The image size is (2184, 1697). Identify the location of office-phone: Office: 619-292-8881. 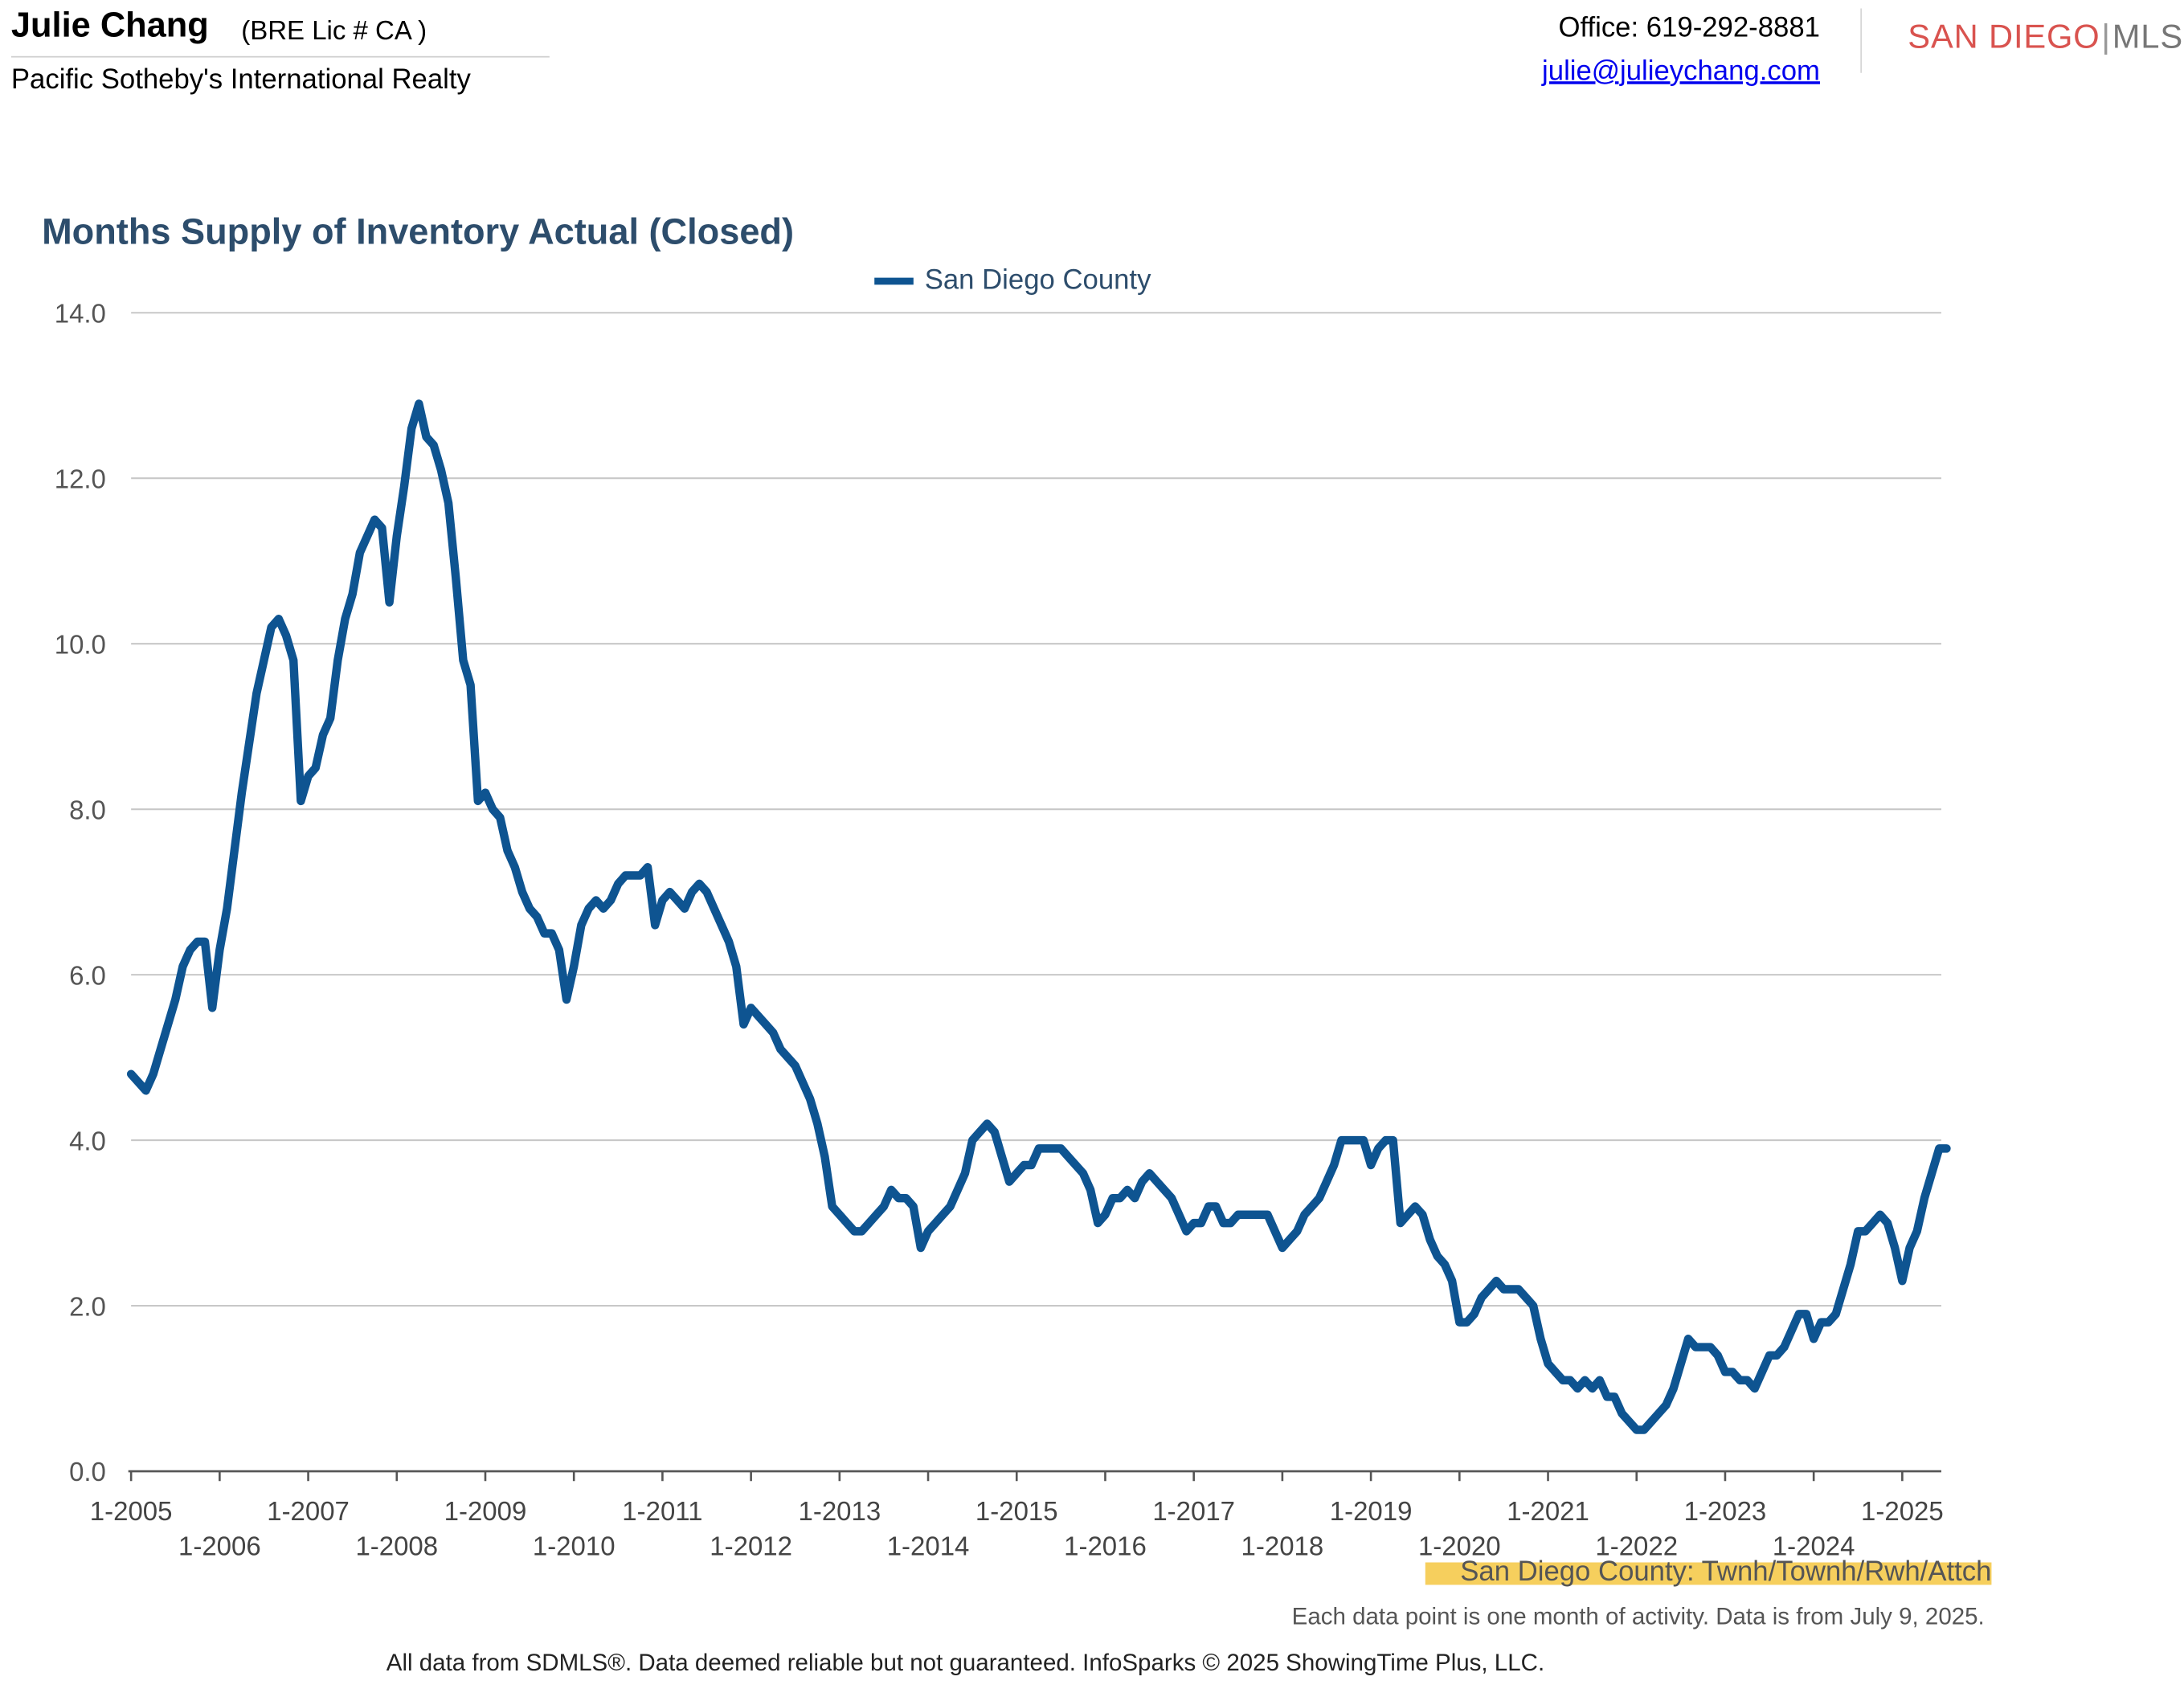
(1689, 28).